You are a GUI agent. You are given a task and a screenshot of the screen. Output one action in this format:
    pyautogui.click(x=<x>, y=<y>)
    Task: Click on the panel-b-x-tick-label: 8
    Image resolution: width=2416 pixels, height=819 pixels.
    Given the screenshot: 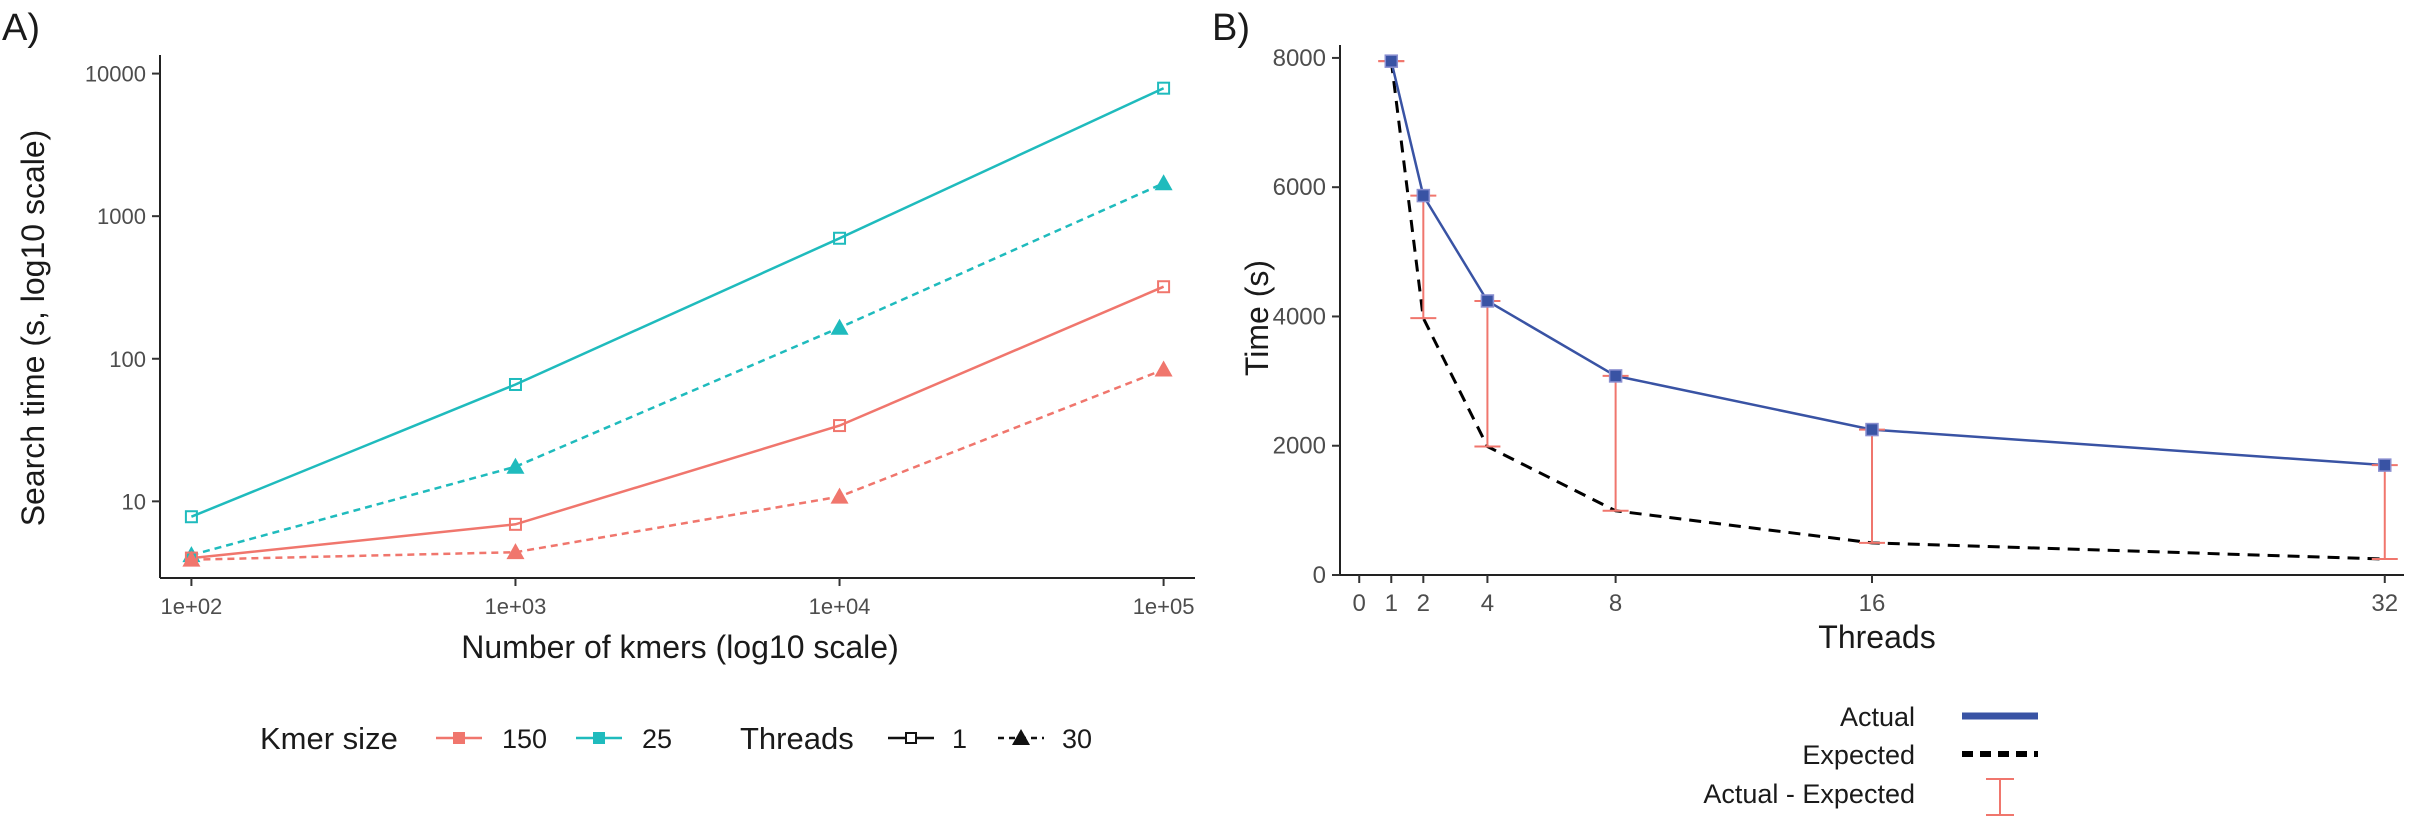 What is the action you would take?
    pyautogui.click(x=1615, y=603)
    